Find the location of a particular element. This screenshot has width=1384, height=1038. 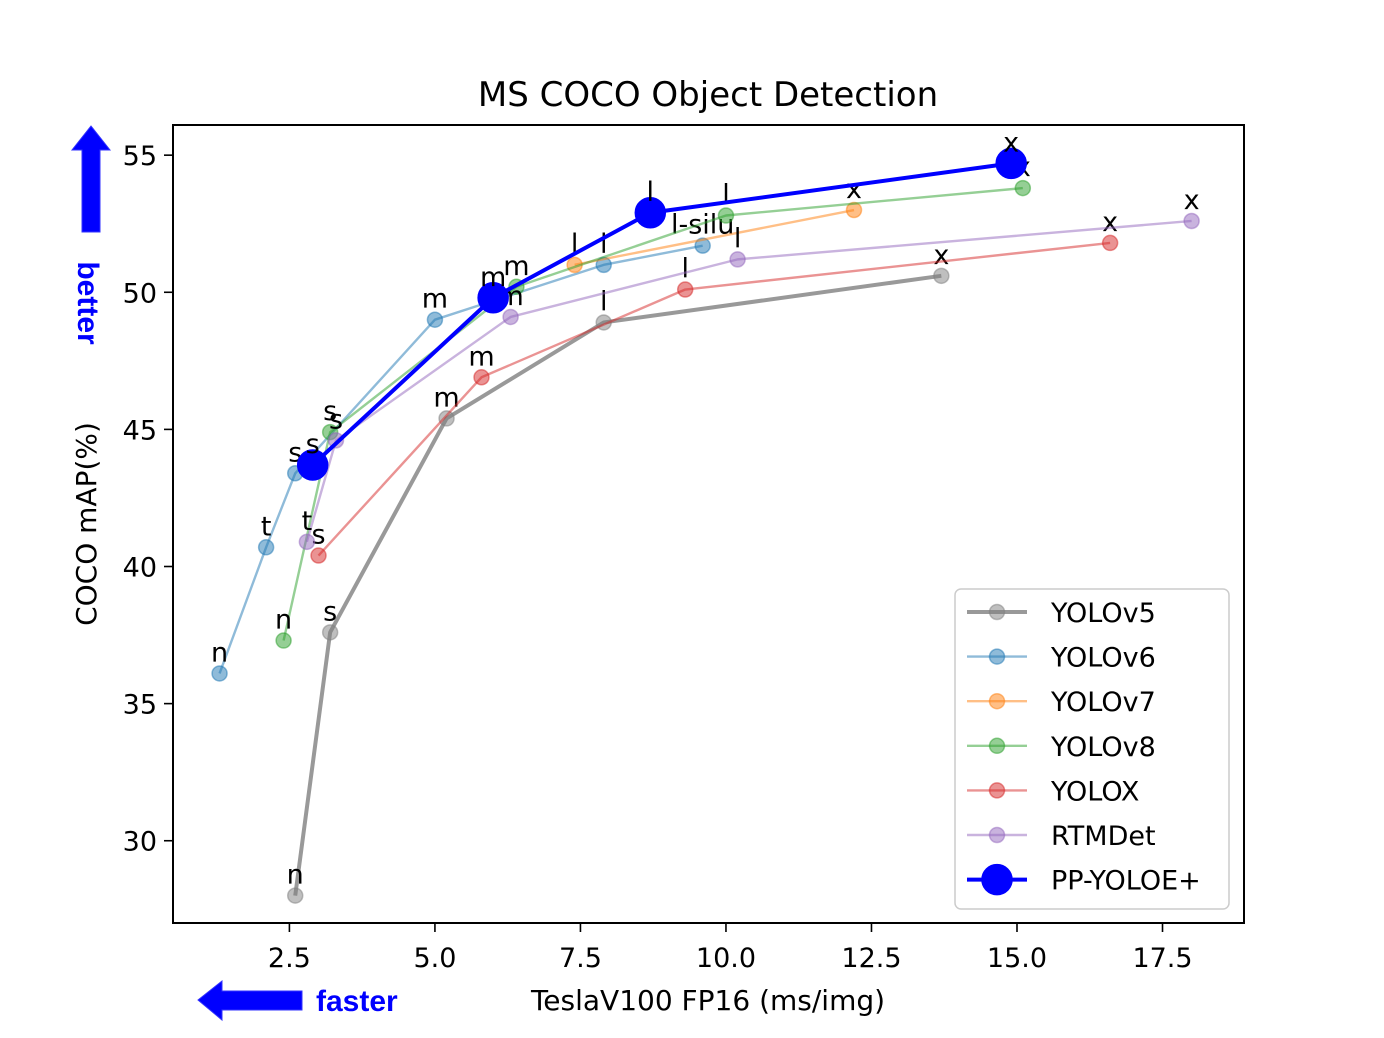

x-tick-label: 17.5 is located at coordinates (1162, 958).